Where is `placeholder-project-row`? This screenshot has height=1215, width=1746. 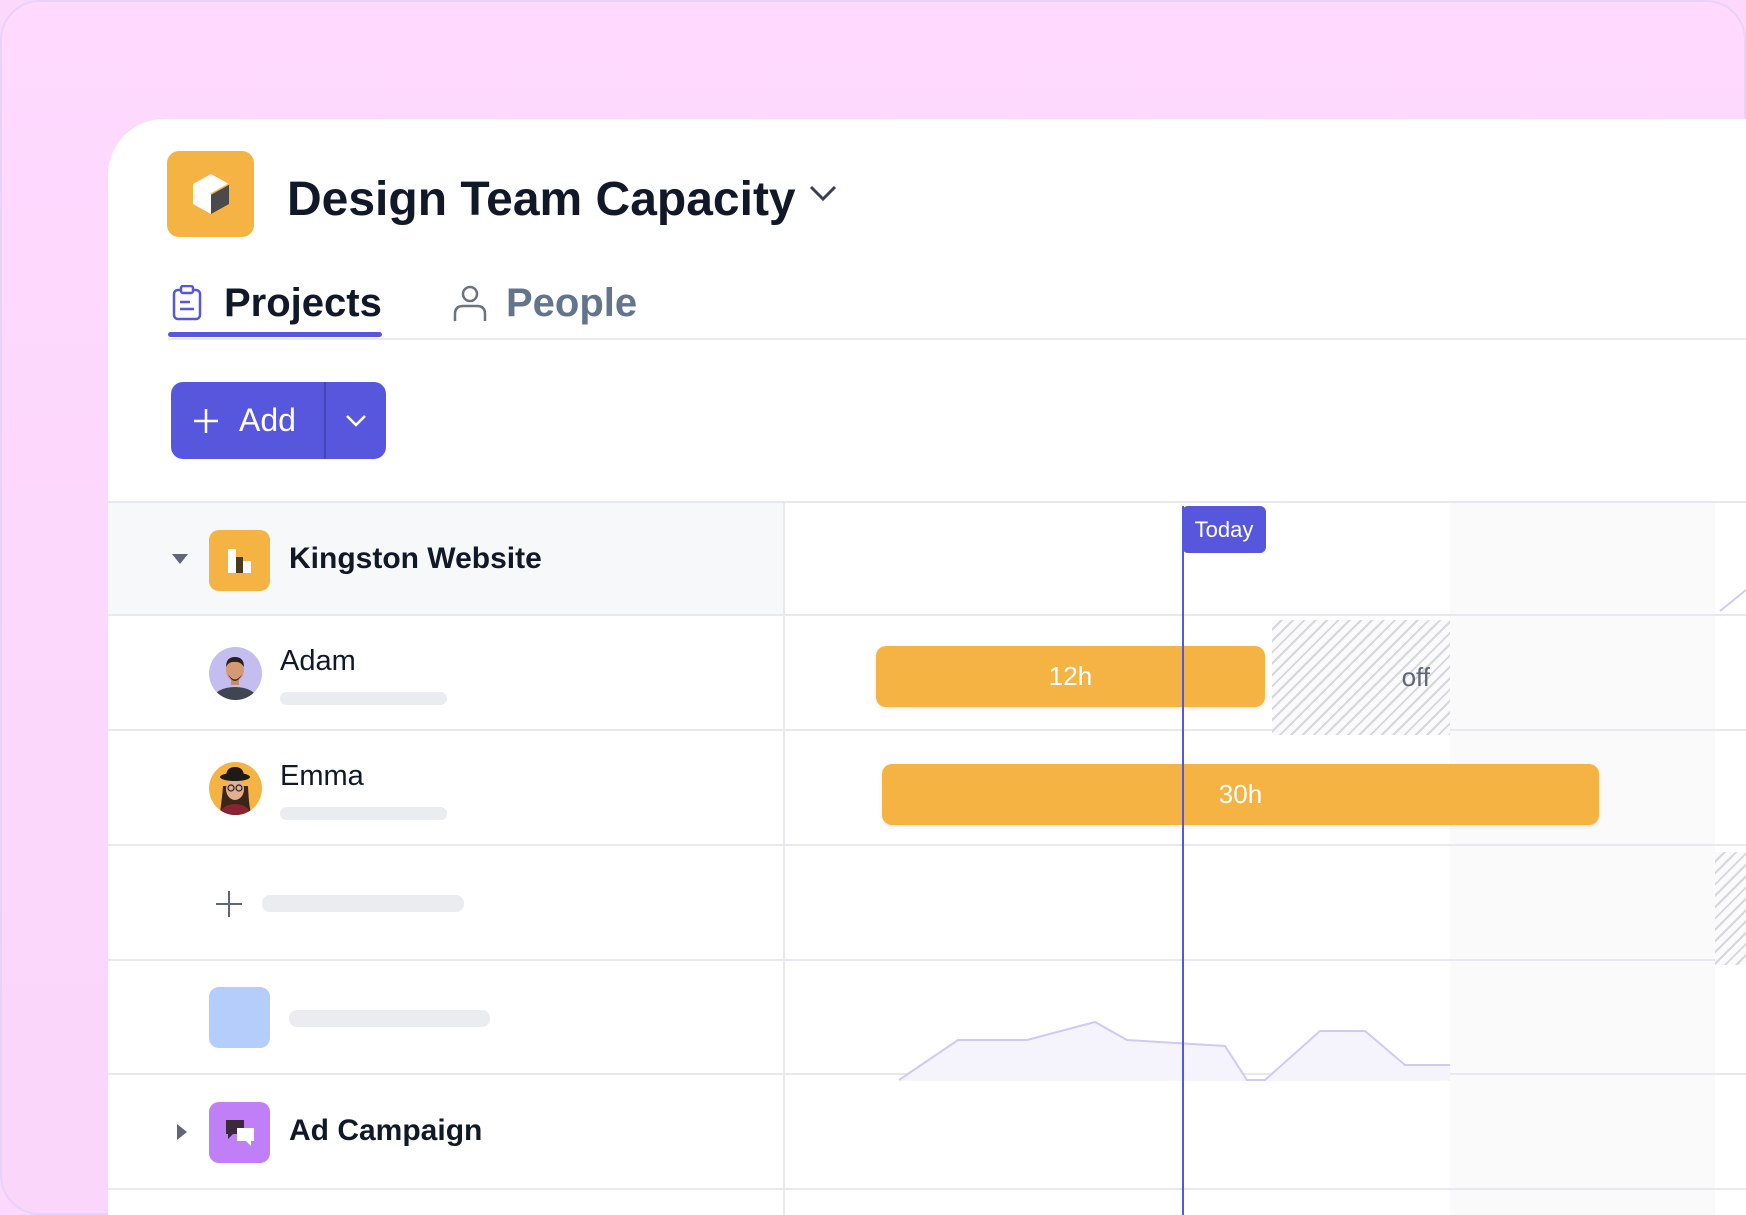
placeholder-project-row is located at coordinates (445, 1018).